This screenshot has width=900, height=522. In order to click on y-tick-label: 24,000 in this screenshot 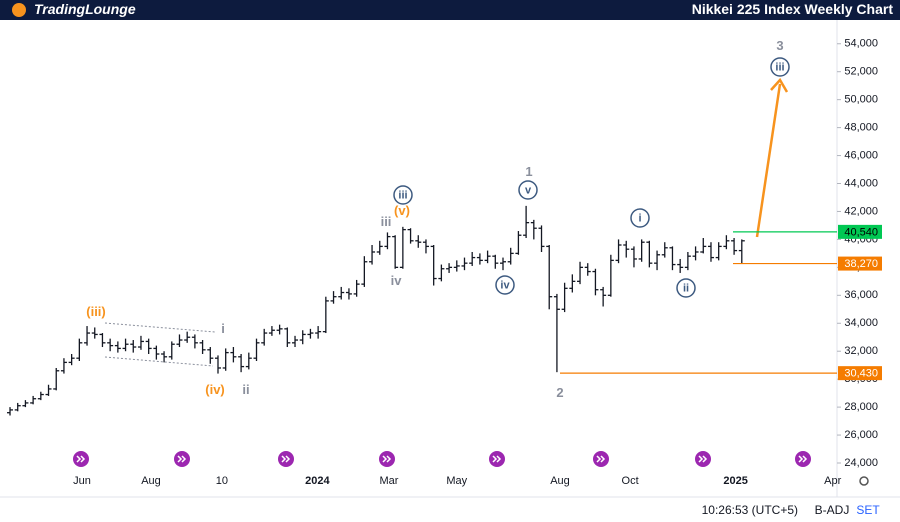, I will do `click(861, 463)`.